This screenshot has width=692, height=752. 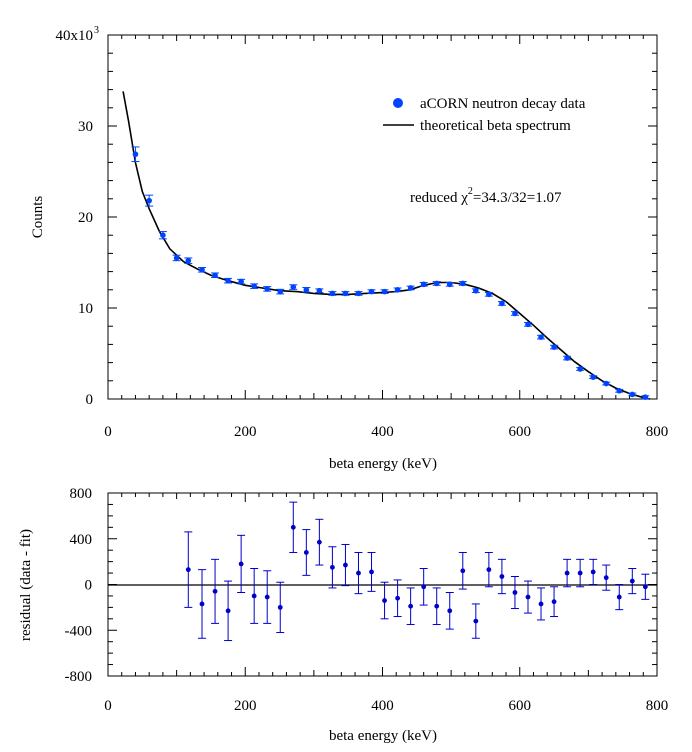 What do you see at coordinates (382, 432) in the screenshot?
I see `top-x-tick-label: 400` at bounding box center [382, 432].